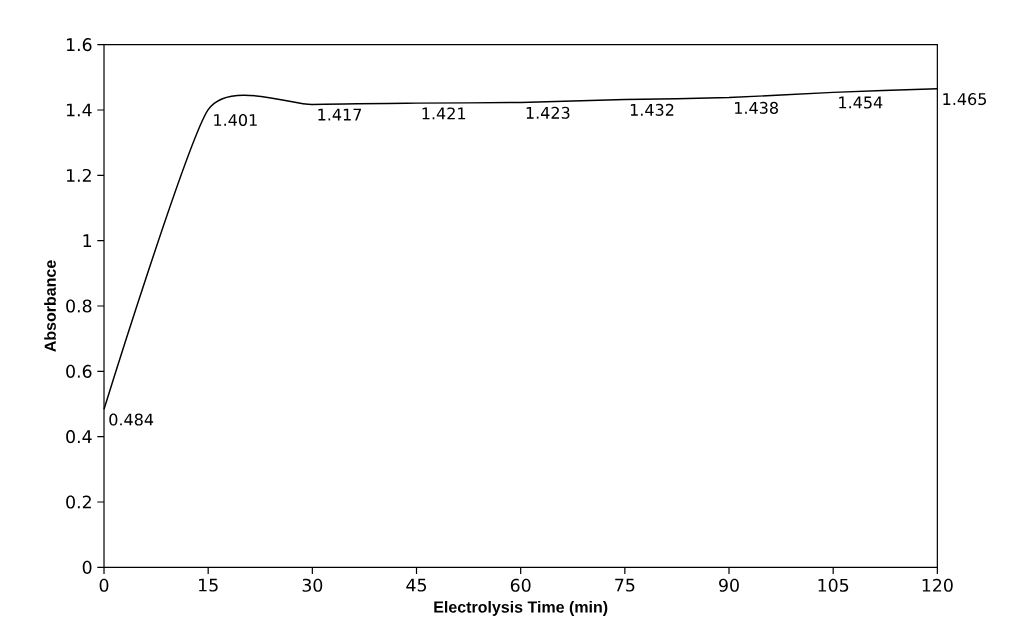 This screenshot has height=626, width=1012. What do you see at coordinates (208, 585) in the screenshot?
I see `x-tick-label: 15` at bounding box center [208, 585].